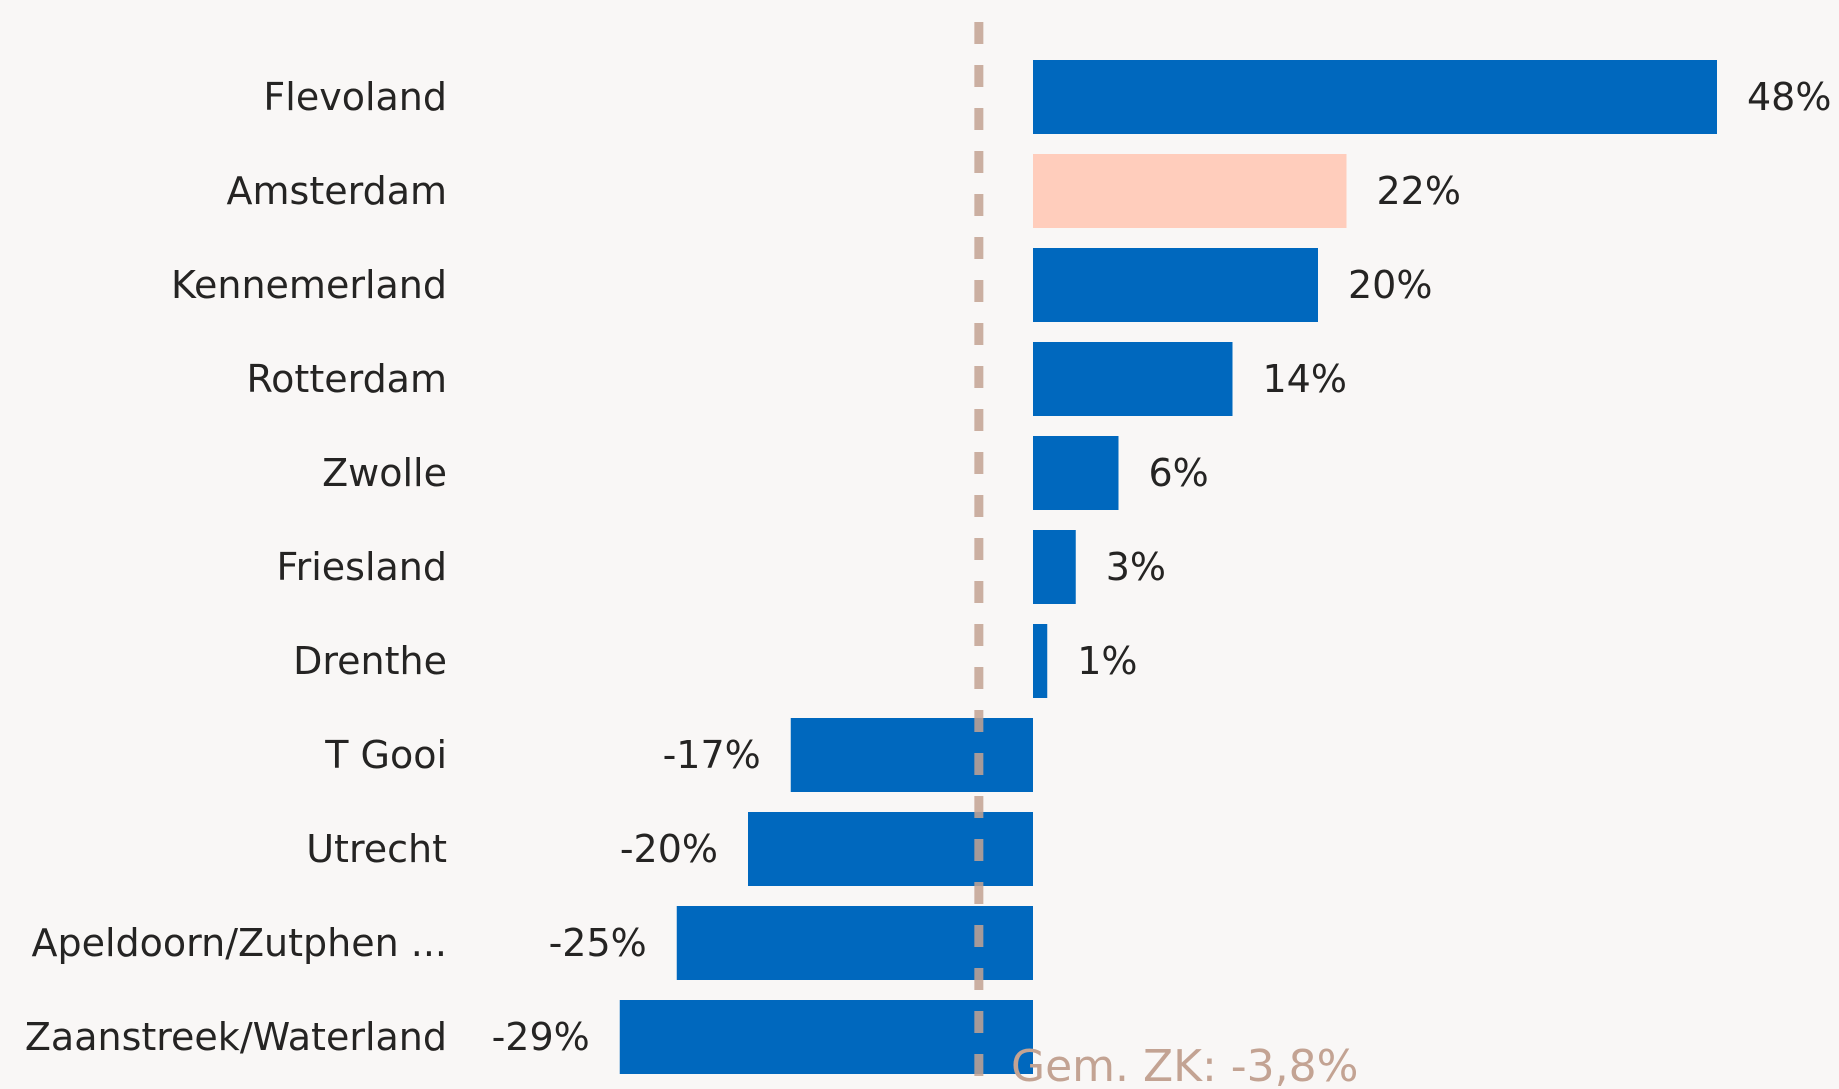 This screenshot has height=1089, width=1839. What do you see at coordinates (541, 1037) in the screenshot?
I see `data-label-zaanstreek-waterland: -29%` at bounding box center [541, 1037].